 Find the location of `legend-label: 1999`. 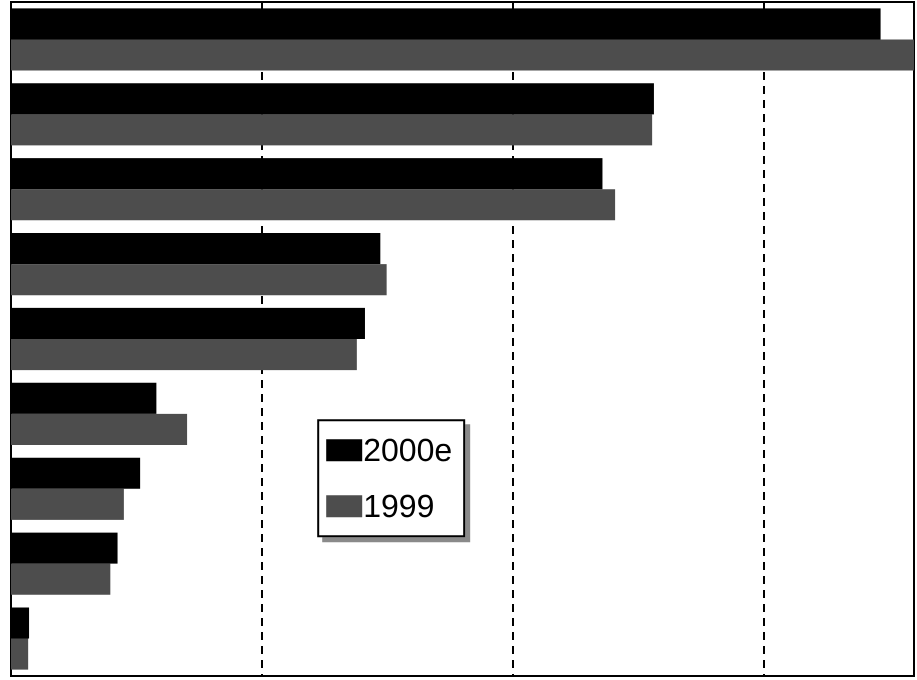

legend-label: 1999 is located at coordinates (398, 506).